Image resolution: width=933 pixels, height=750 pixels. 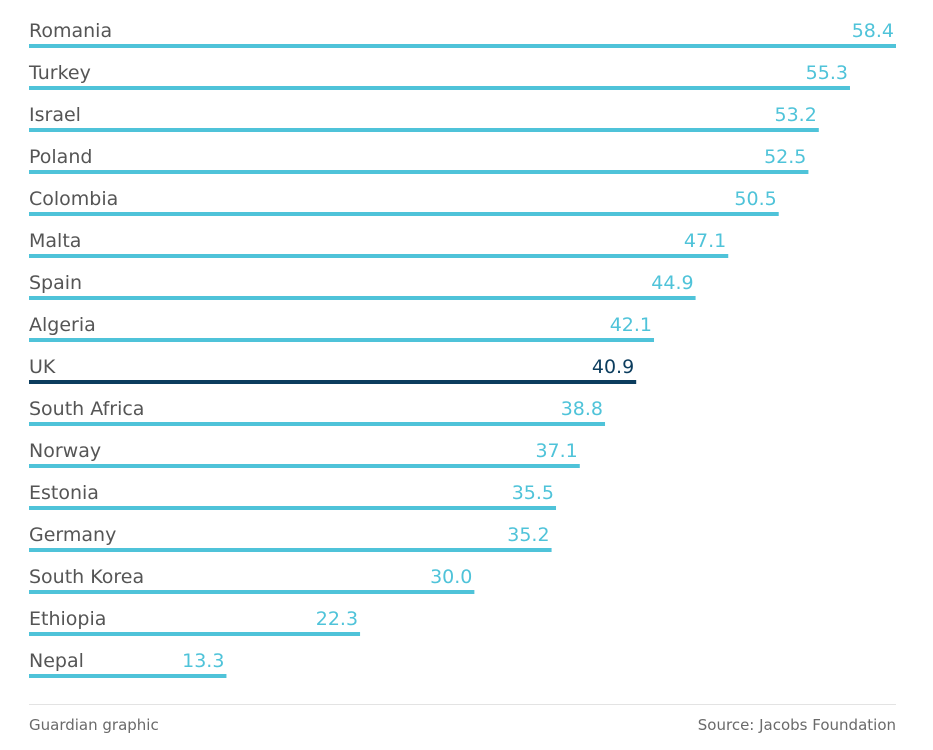 I want to click on value-label: 47.1, so click(x=705, y=241).